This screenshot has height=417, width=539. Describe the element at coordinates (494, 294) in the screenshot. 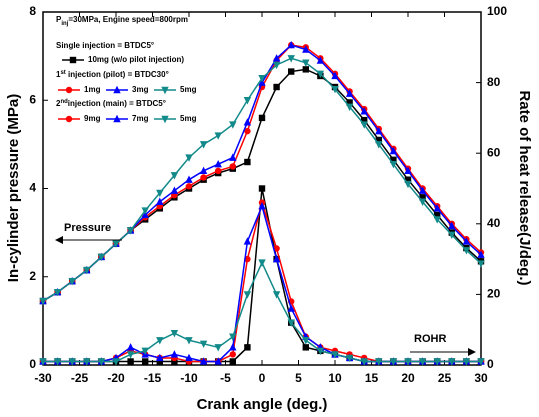

I see `y2-tick-label: 20` at that location.